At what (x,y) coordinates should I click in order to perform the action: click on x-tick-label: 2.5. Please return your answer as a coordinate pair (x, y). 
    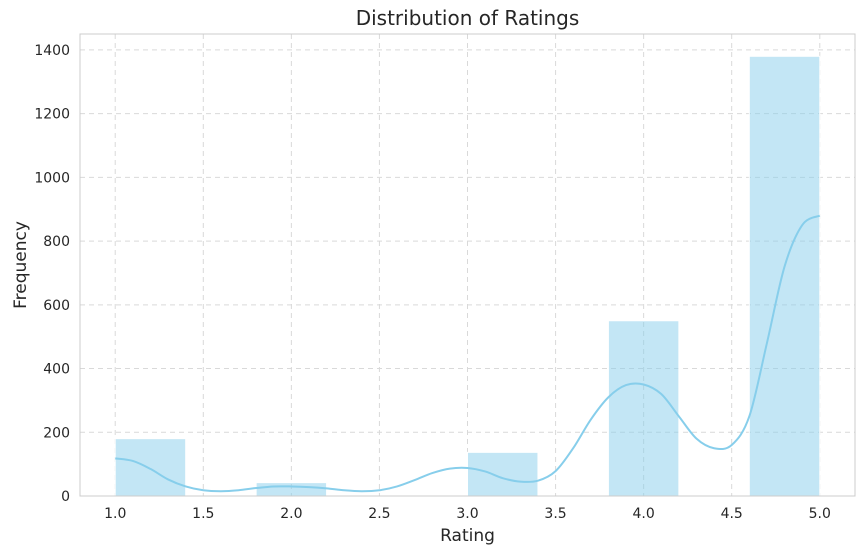
    Looking at the image, I should click on (379, 514).